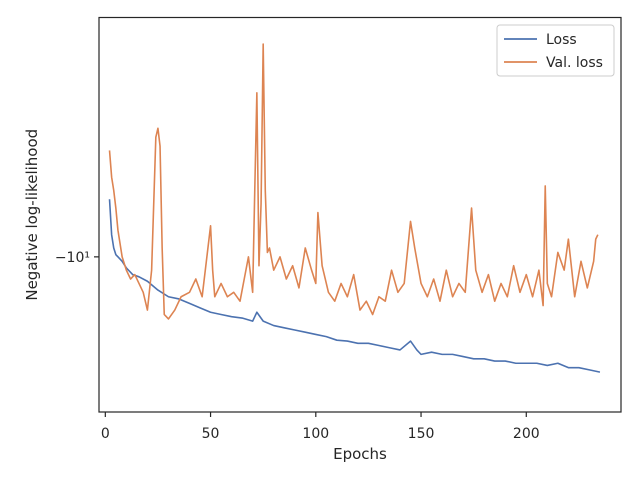 Image resolution: width=640 pixels, height=480 pixels. I want to click on y-axis-label: Negative log-likelihood, so click(32, 215).